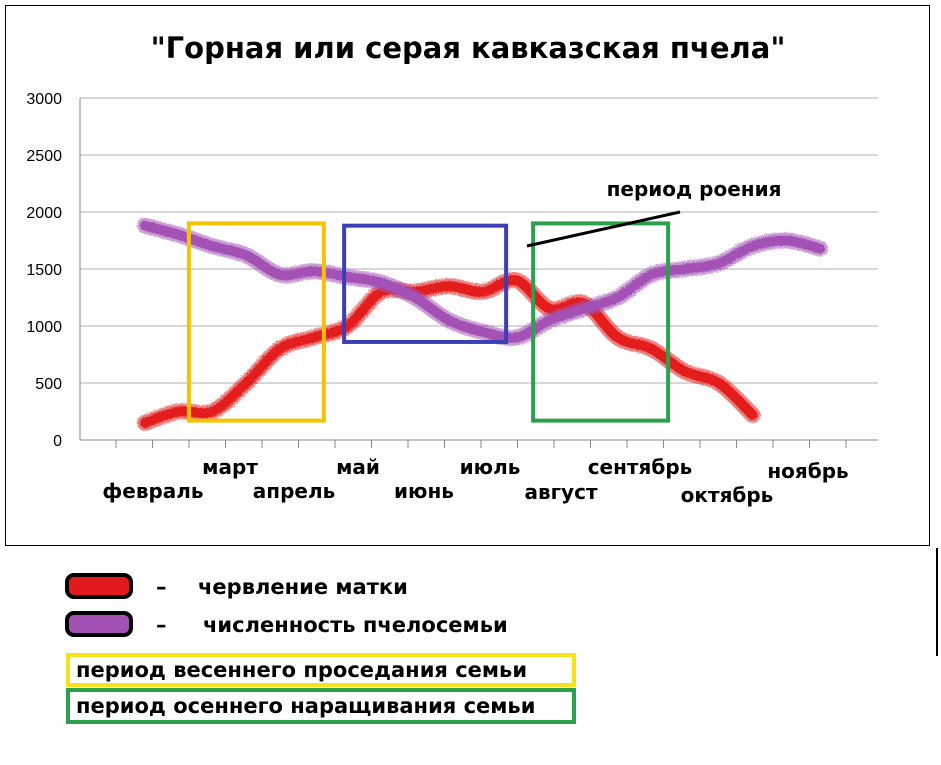 The width and height of the screenshot is (941, 765). I want to click on y-tick-label-3000: 3000, so click(44, 99).